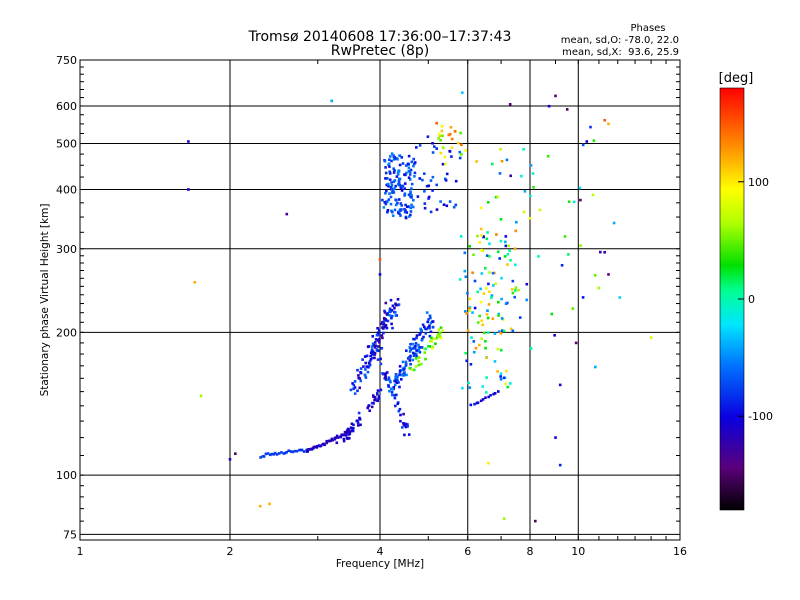 The height and width of the screenshot is (600, 800). Describe the element at coordinates (620, 52) in the screenshot. I see `phases-x-stats: mean, sd,X: 93.6, 25.9` at that location.